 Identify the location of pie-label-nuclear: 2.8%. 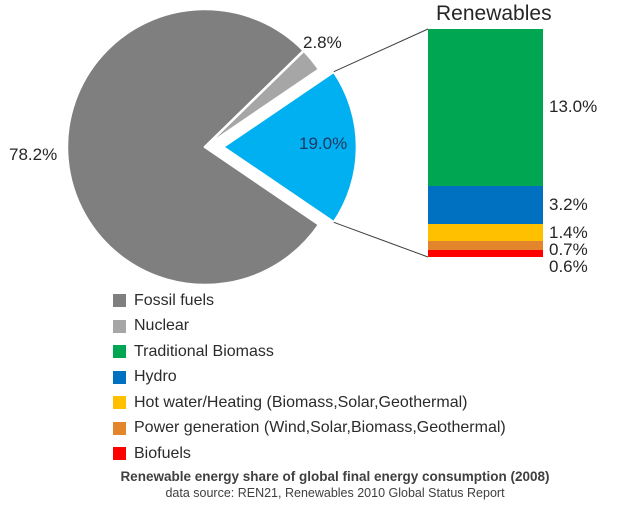
(322, 42).